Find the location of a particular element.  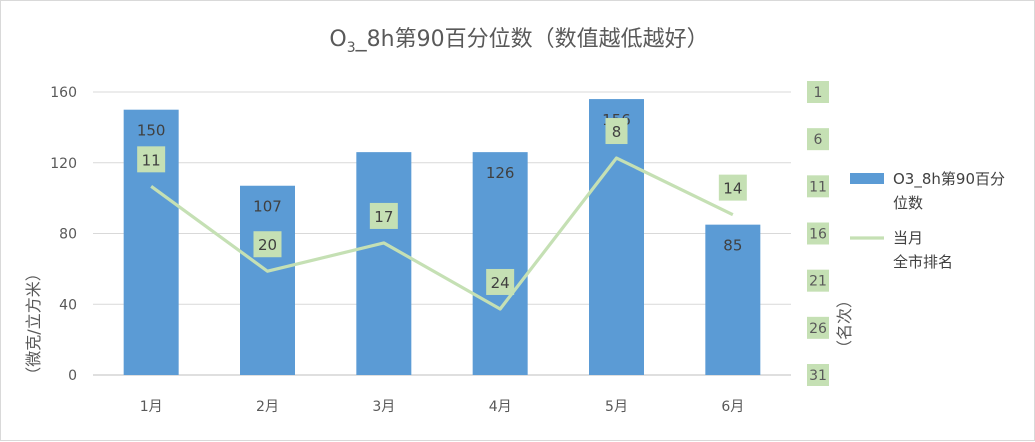

y-tick-label: 0 is located at coordinates (72, 376).